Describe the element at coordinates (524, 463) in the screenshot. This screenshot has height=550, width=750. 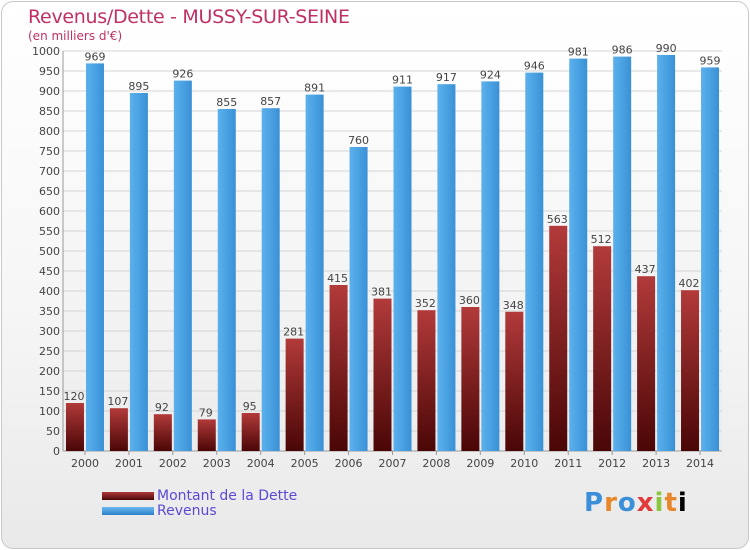
I see `x-tick-label: 2010` at that location.